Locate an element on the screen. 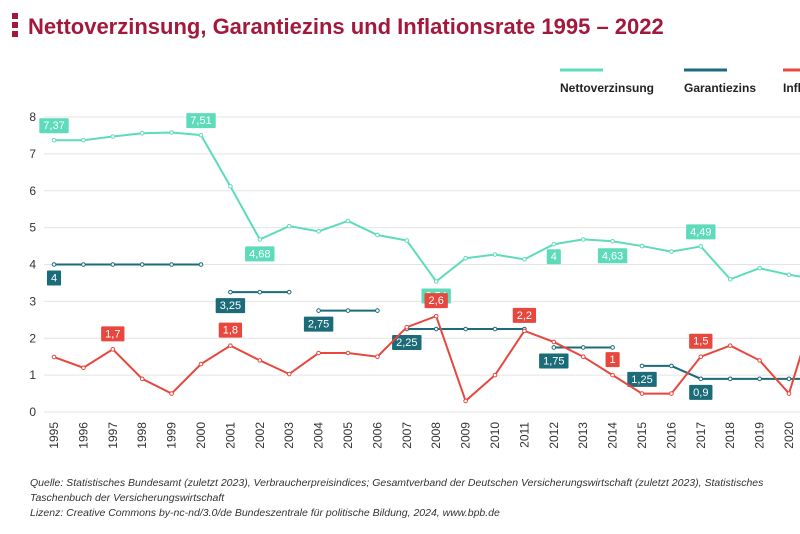 The image size is (800, 534). data-label-text: 1 is located at coordinates (613, 360).